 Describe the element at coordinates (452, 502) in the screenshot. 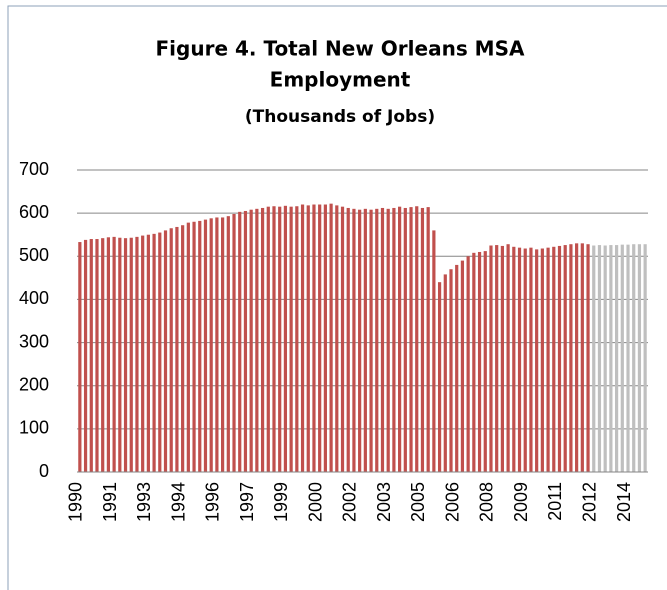

I see `x-tick-label: 2006` at that location.